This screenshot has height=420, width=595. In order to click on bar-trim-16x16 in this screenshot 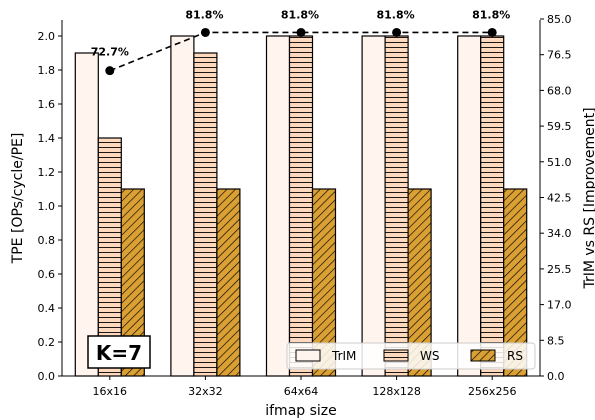, I will do `click(86, 214)`.